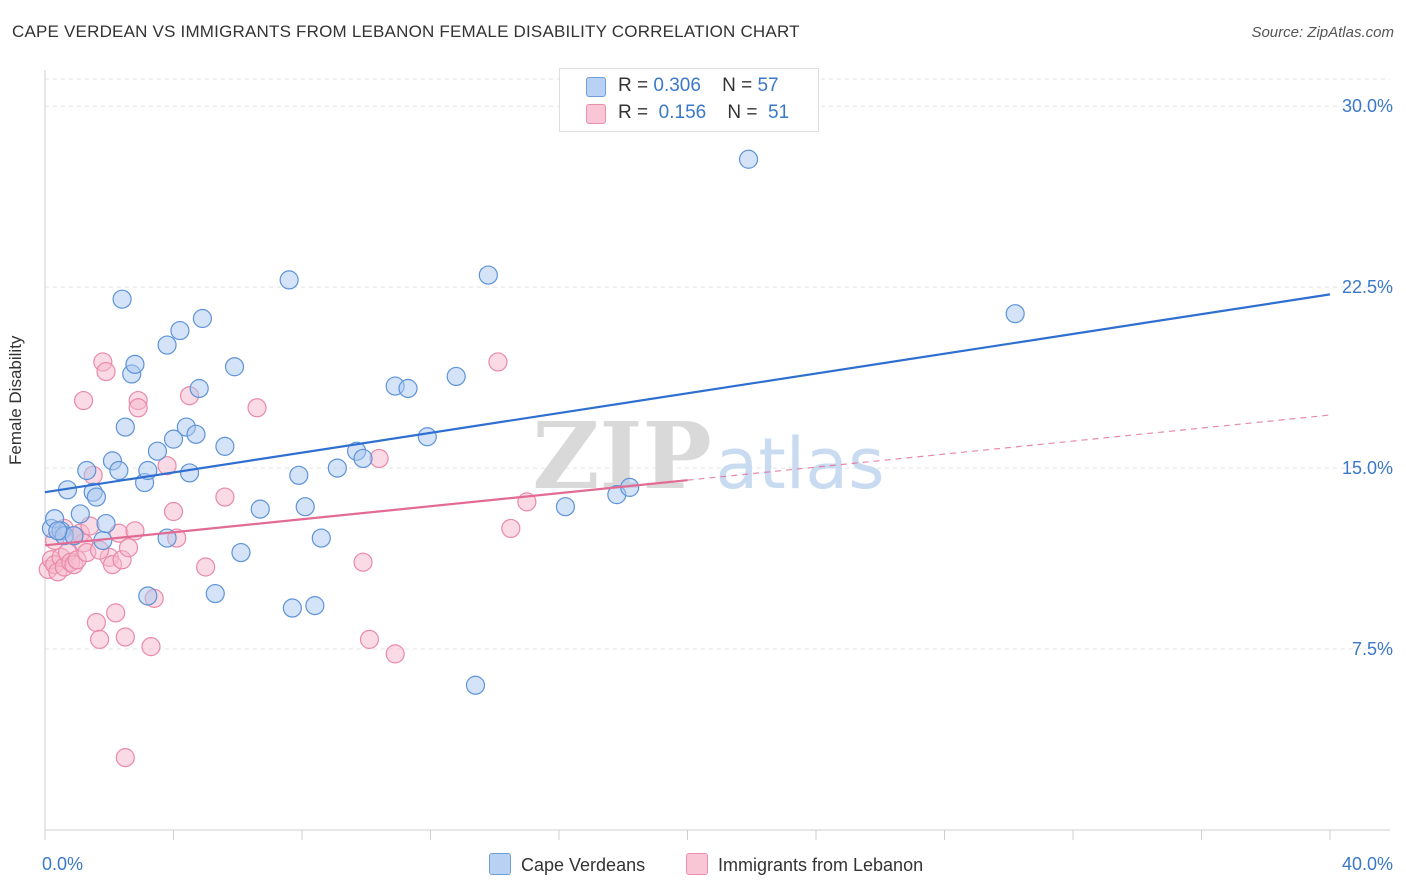  Describe the element at coordinates (1009, 447) in the screenshot. I see `lebanon-trend-extension` at that location.